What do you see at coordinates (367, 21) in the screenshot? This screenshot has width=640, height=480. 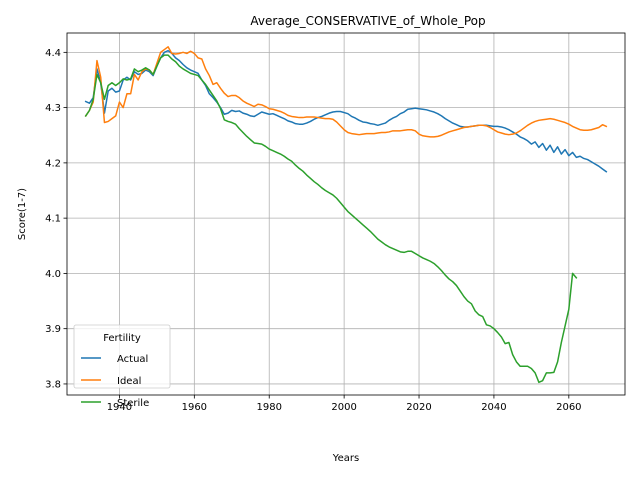 I see `chart-title: Average_CONSERVATIVE_of_Whole_Pop` at bounding box center [367, 21].